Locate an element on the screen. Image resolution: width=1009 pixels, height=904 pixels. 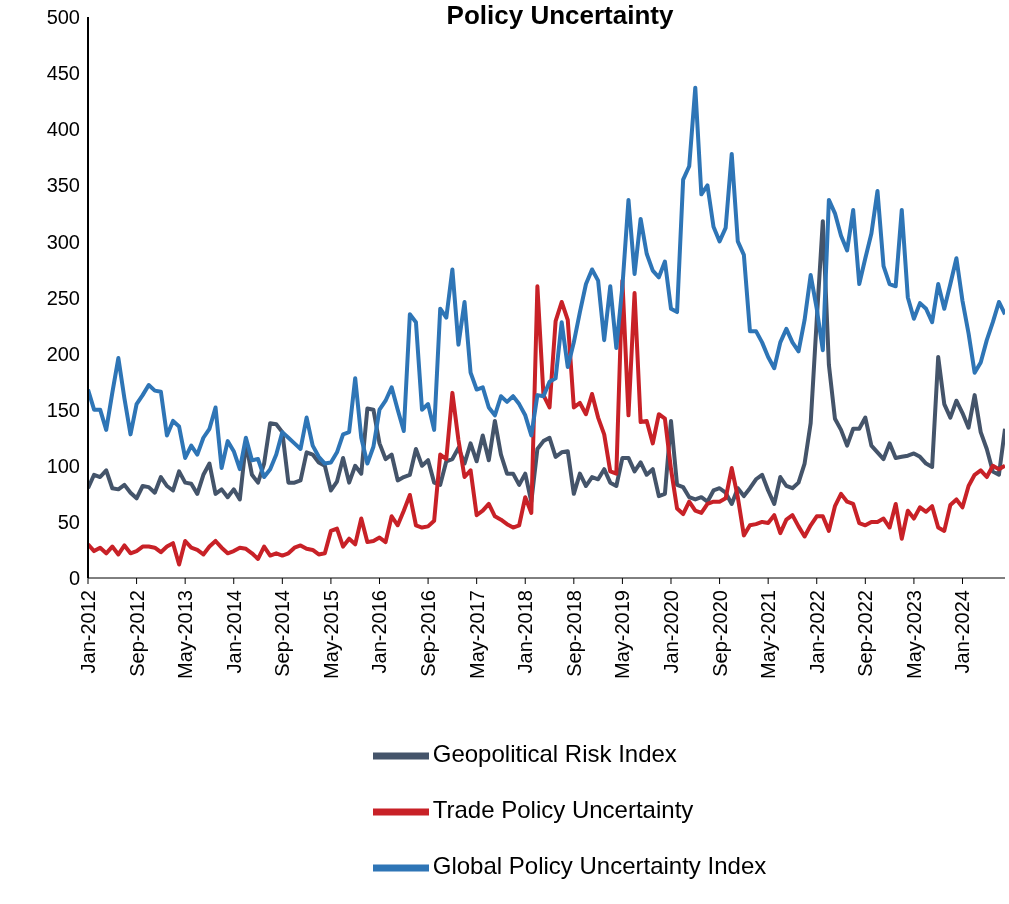
y-tick-label: 300 is located at coordinates (63, 241).